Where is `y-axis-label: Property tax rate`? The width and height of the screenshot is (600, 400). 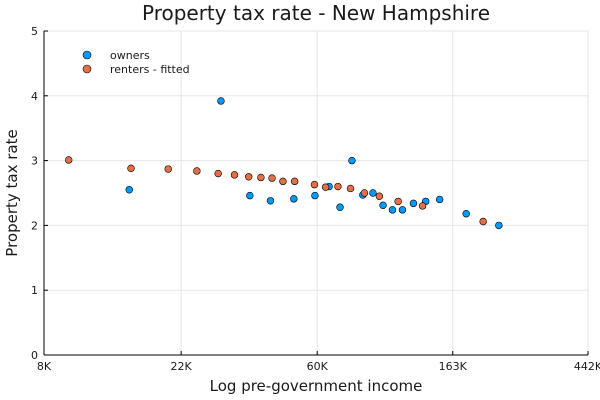
y-axis-label: Property tax rate is located at coordinates (12, 192).